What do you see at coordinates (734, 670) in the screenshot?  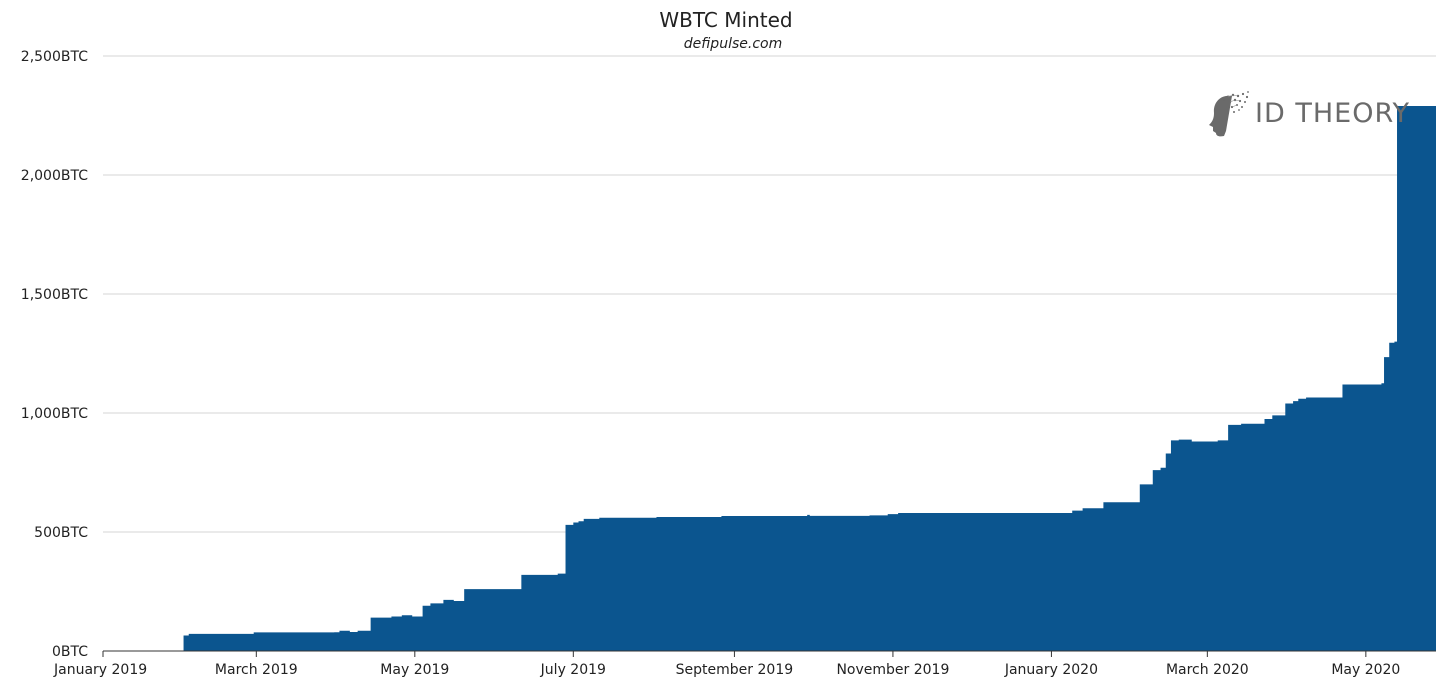 I see `x-tick-label: September 2019` at bounding box center [734, 670].